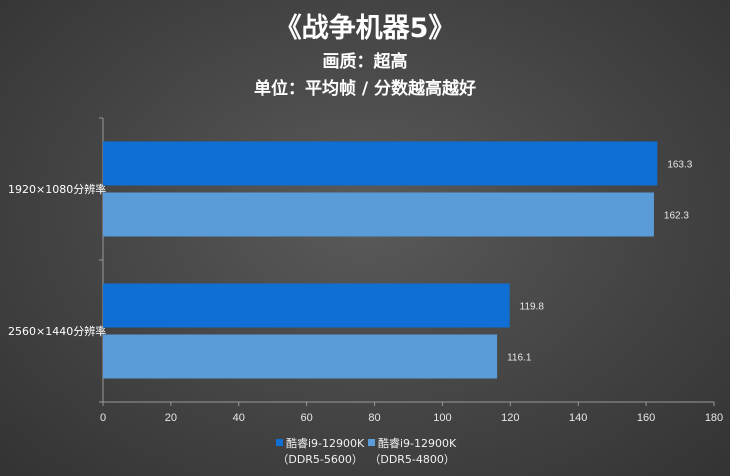  What do you see at coordinates (57, 189) in the screenshot?
I see `category-label: 1920×1080分辨率` at bounding box center [57, 189].